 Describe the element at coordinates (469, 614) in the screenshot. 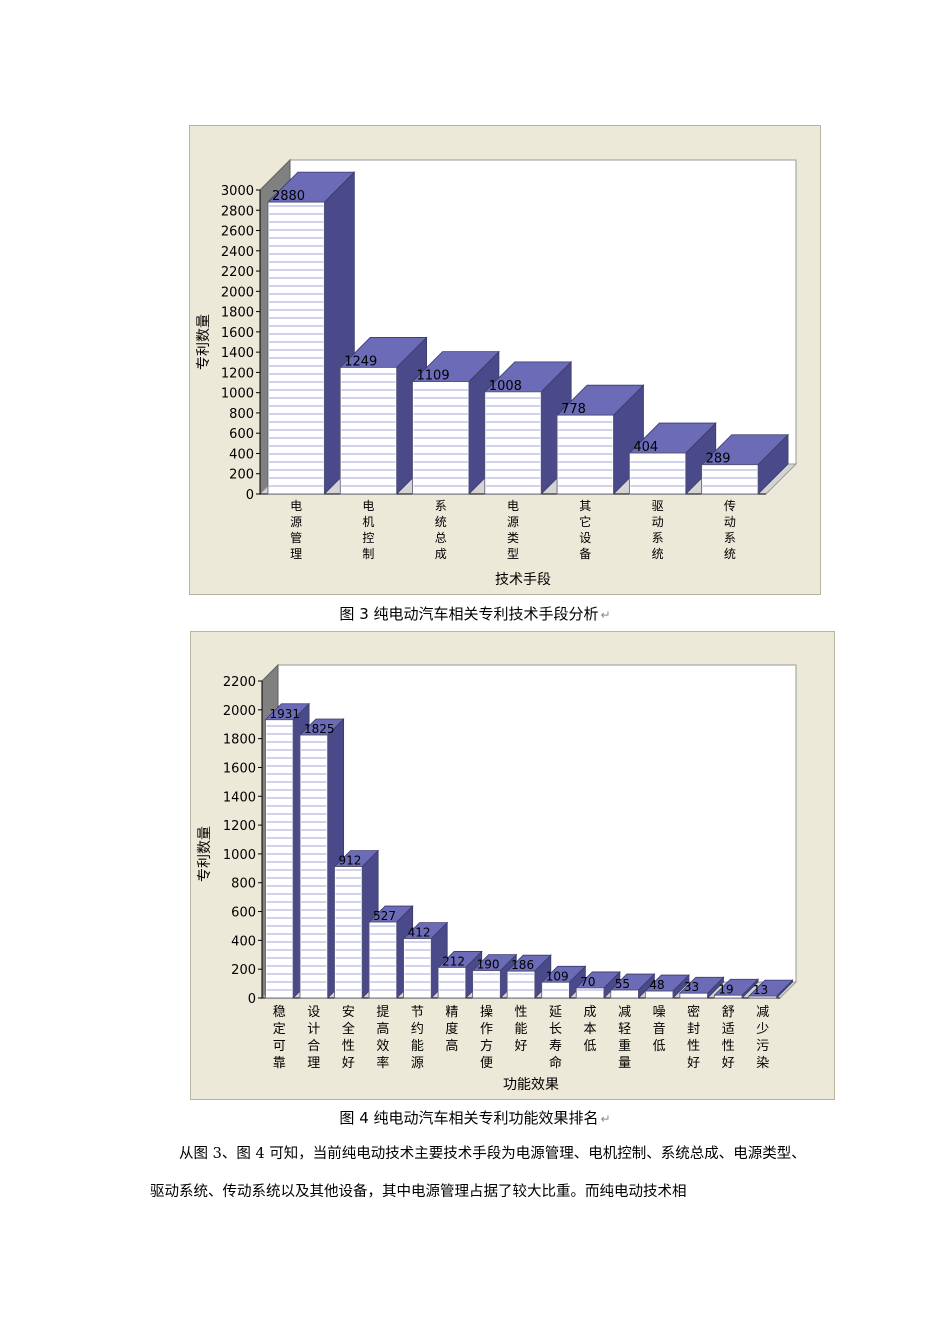

I see `figure-3-caption-text: 图 3 纯电动汽车相关专利技术手段分析` at that location.